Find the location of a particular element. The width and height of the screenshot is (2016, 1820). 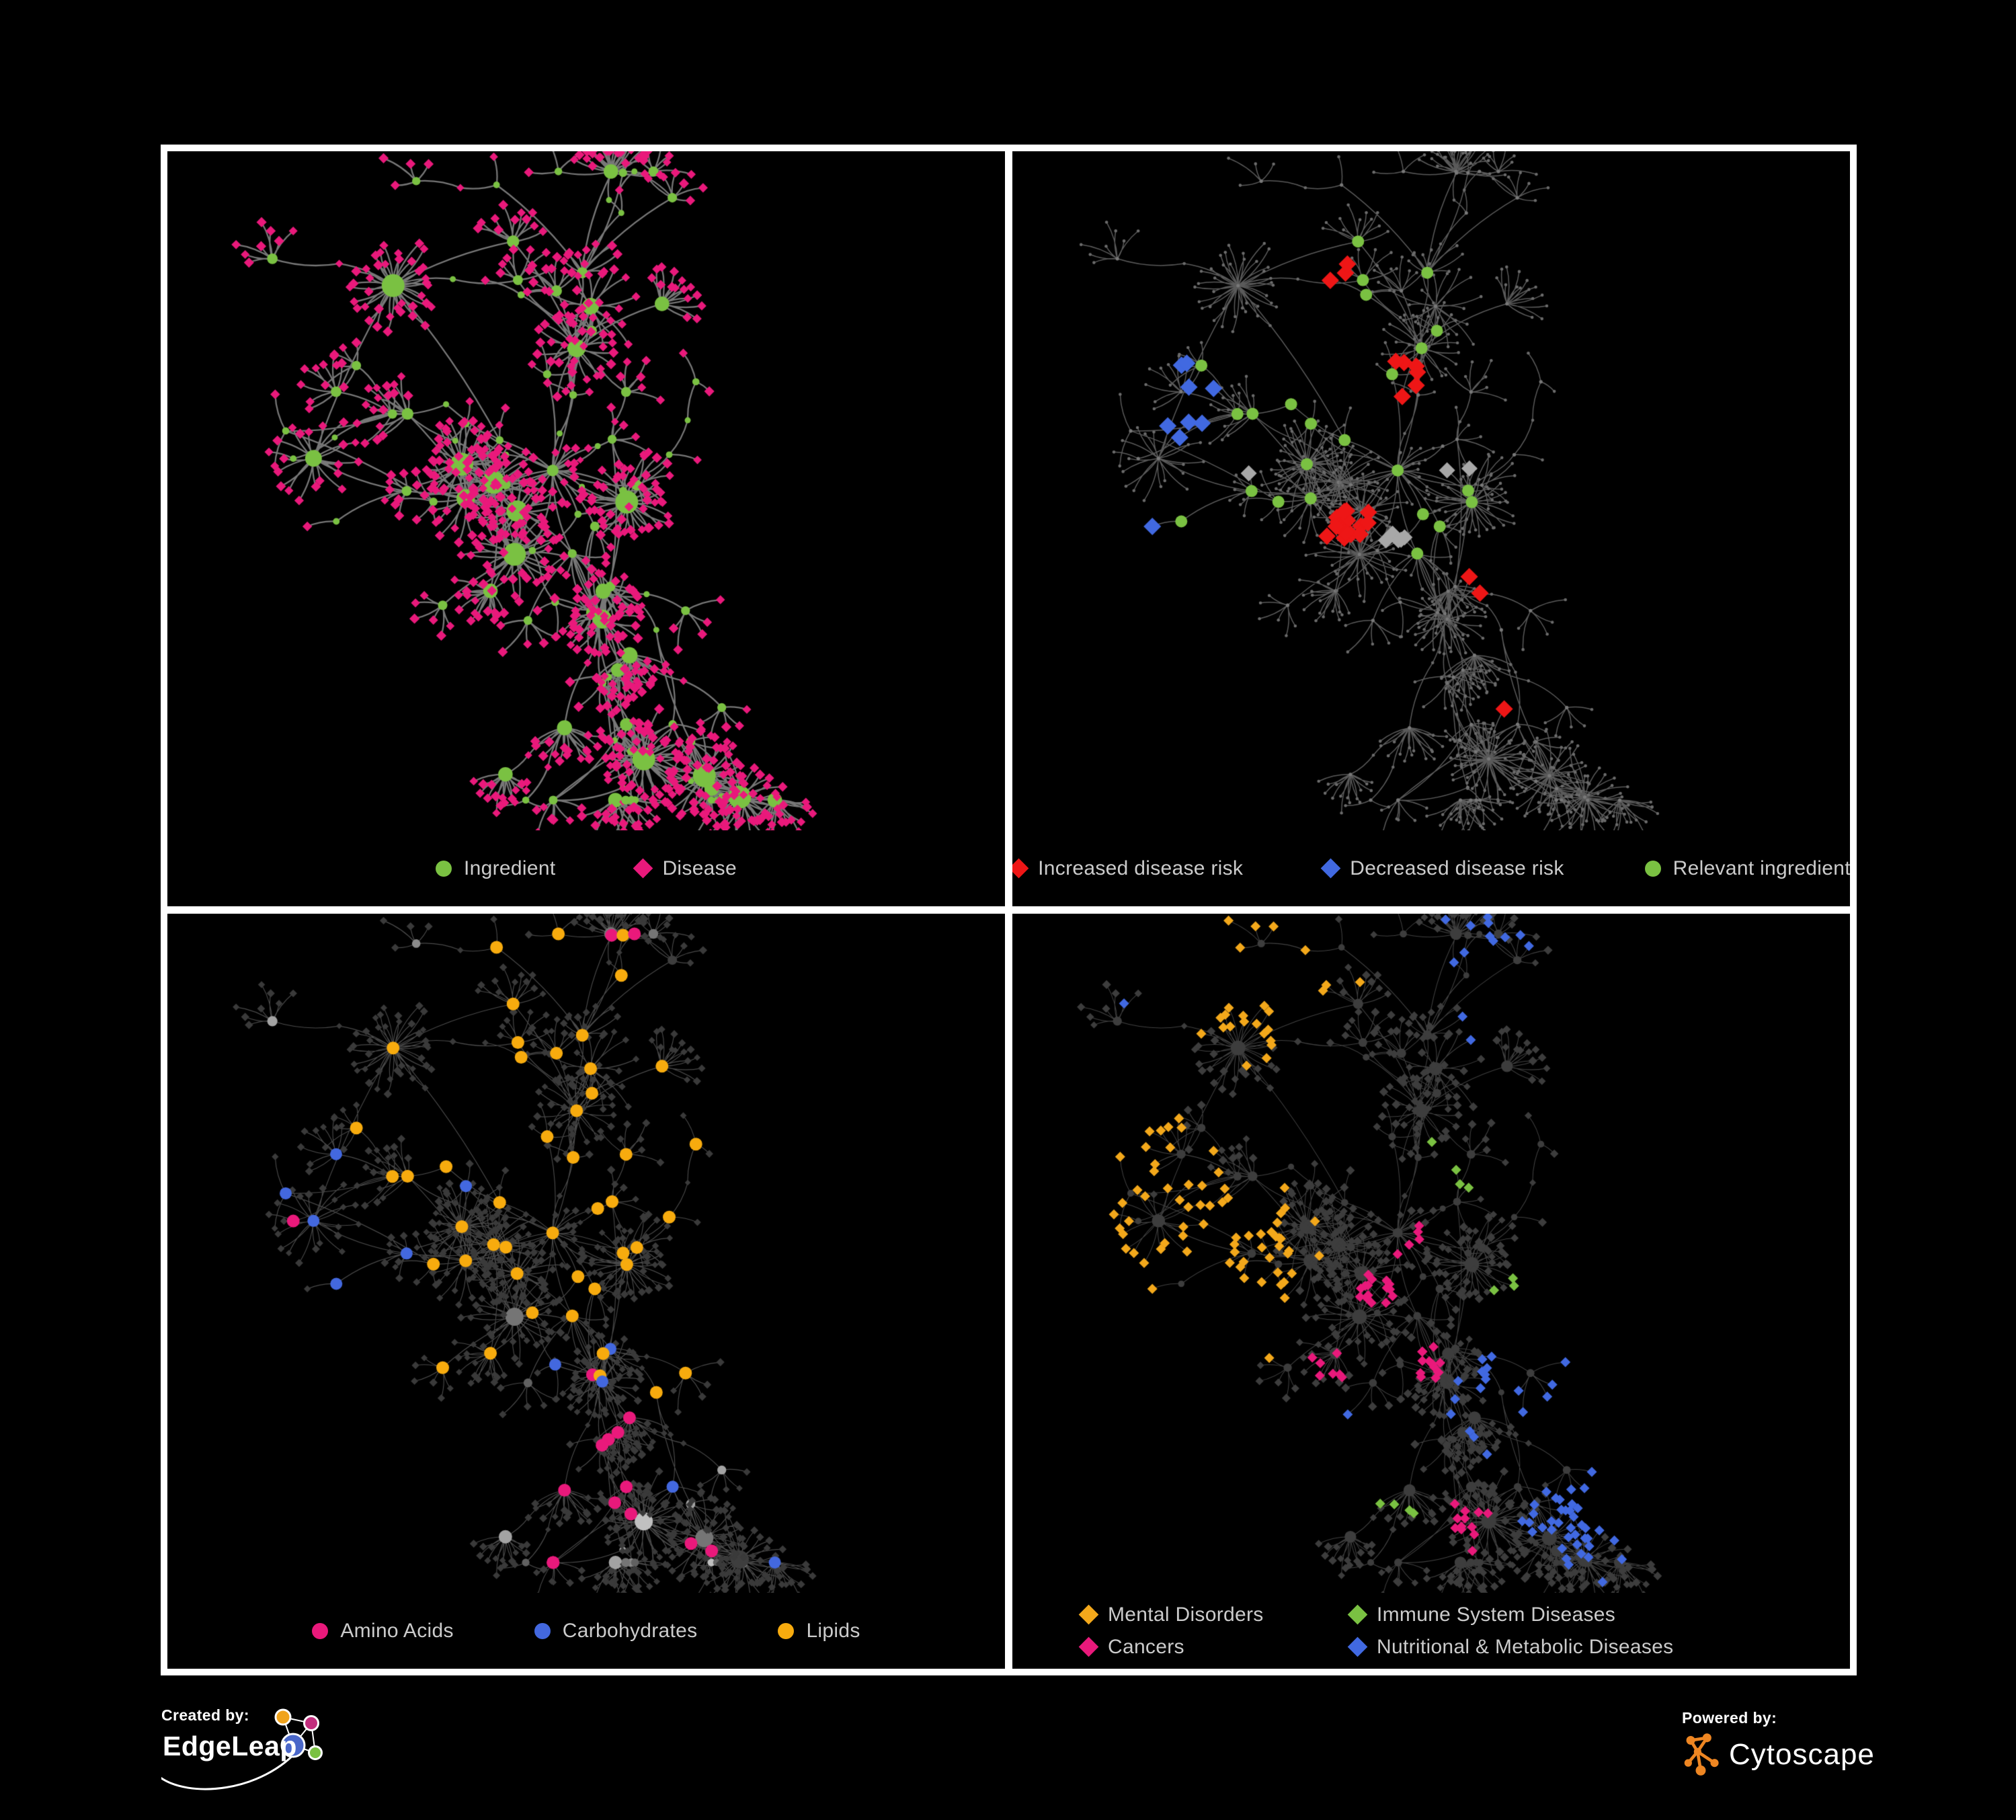

legend-item-diamond: Disease is located at coordinates (685, 868).